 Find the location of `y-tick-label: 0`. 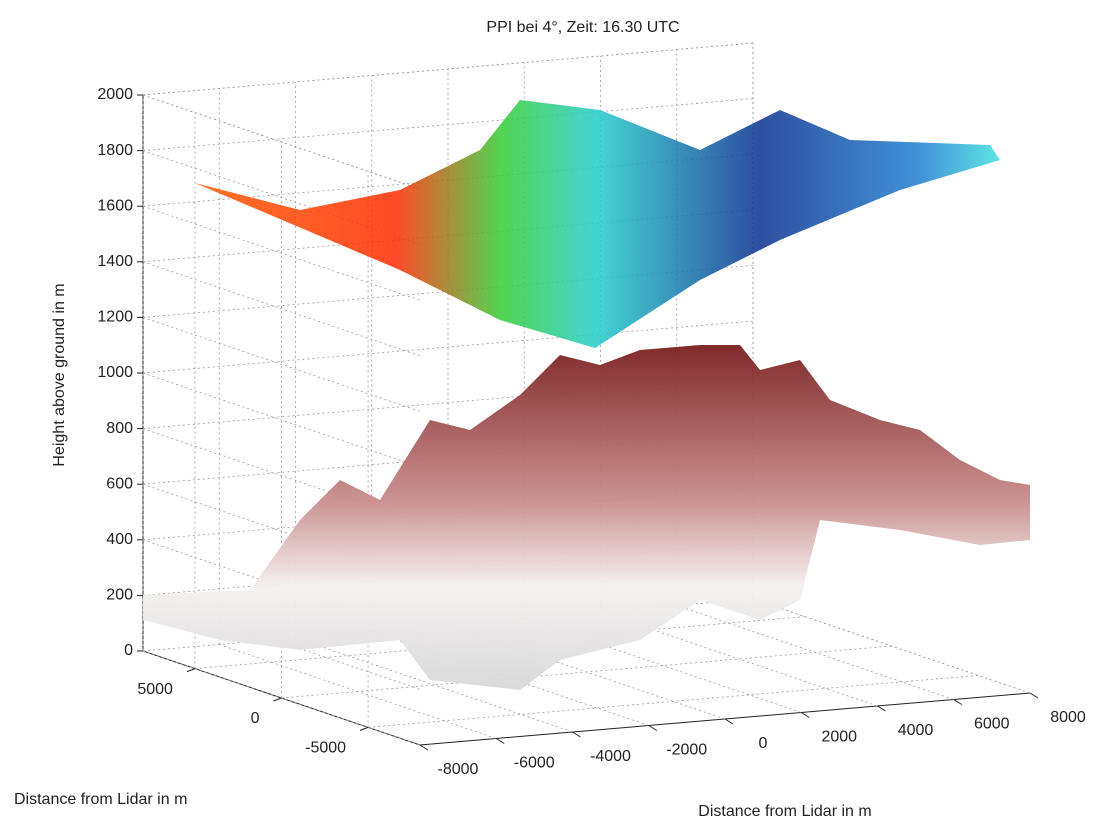

y-tick-label: 0 is located at coordinates (255, 718).